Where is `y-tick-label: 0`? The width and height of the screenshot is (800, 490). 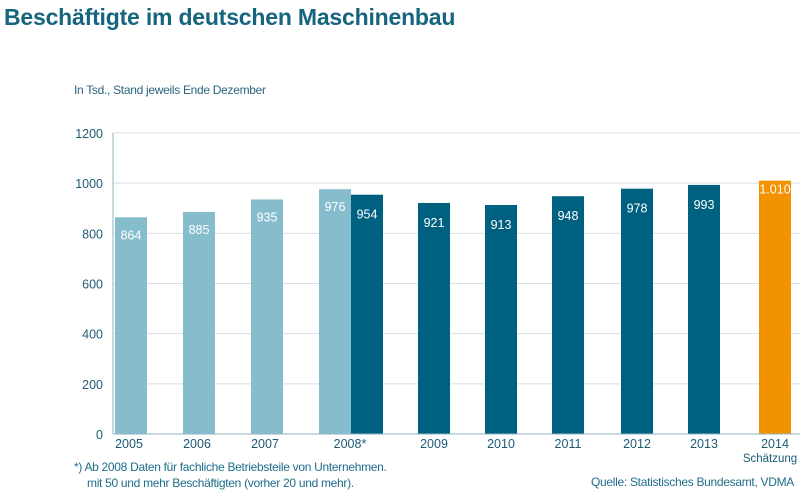 y-tick-label: 0 is located at coordinates (99, 435).